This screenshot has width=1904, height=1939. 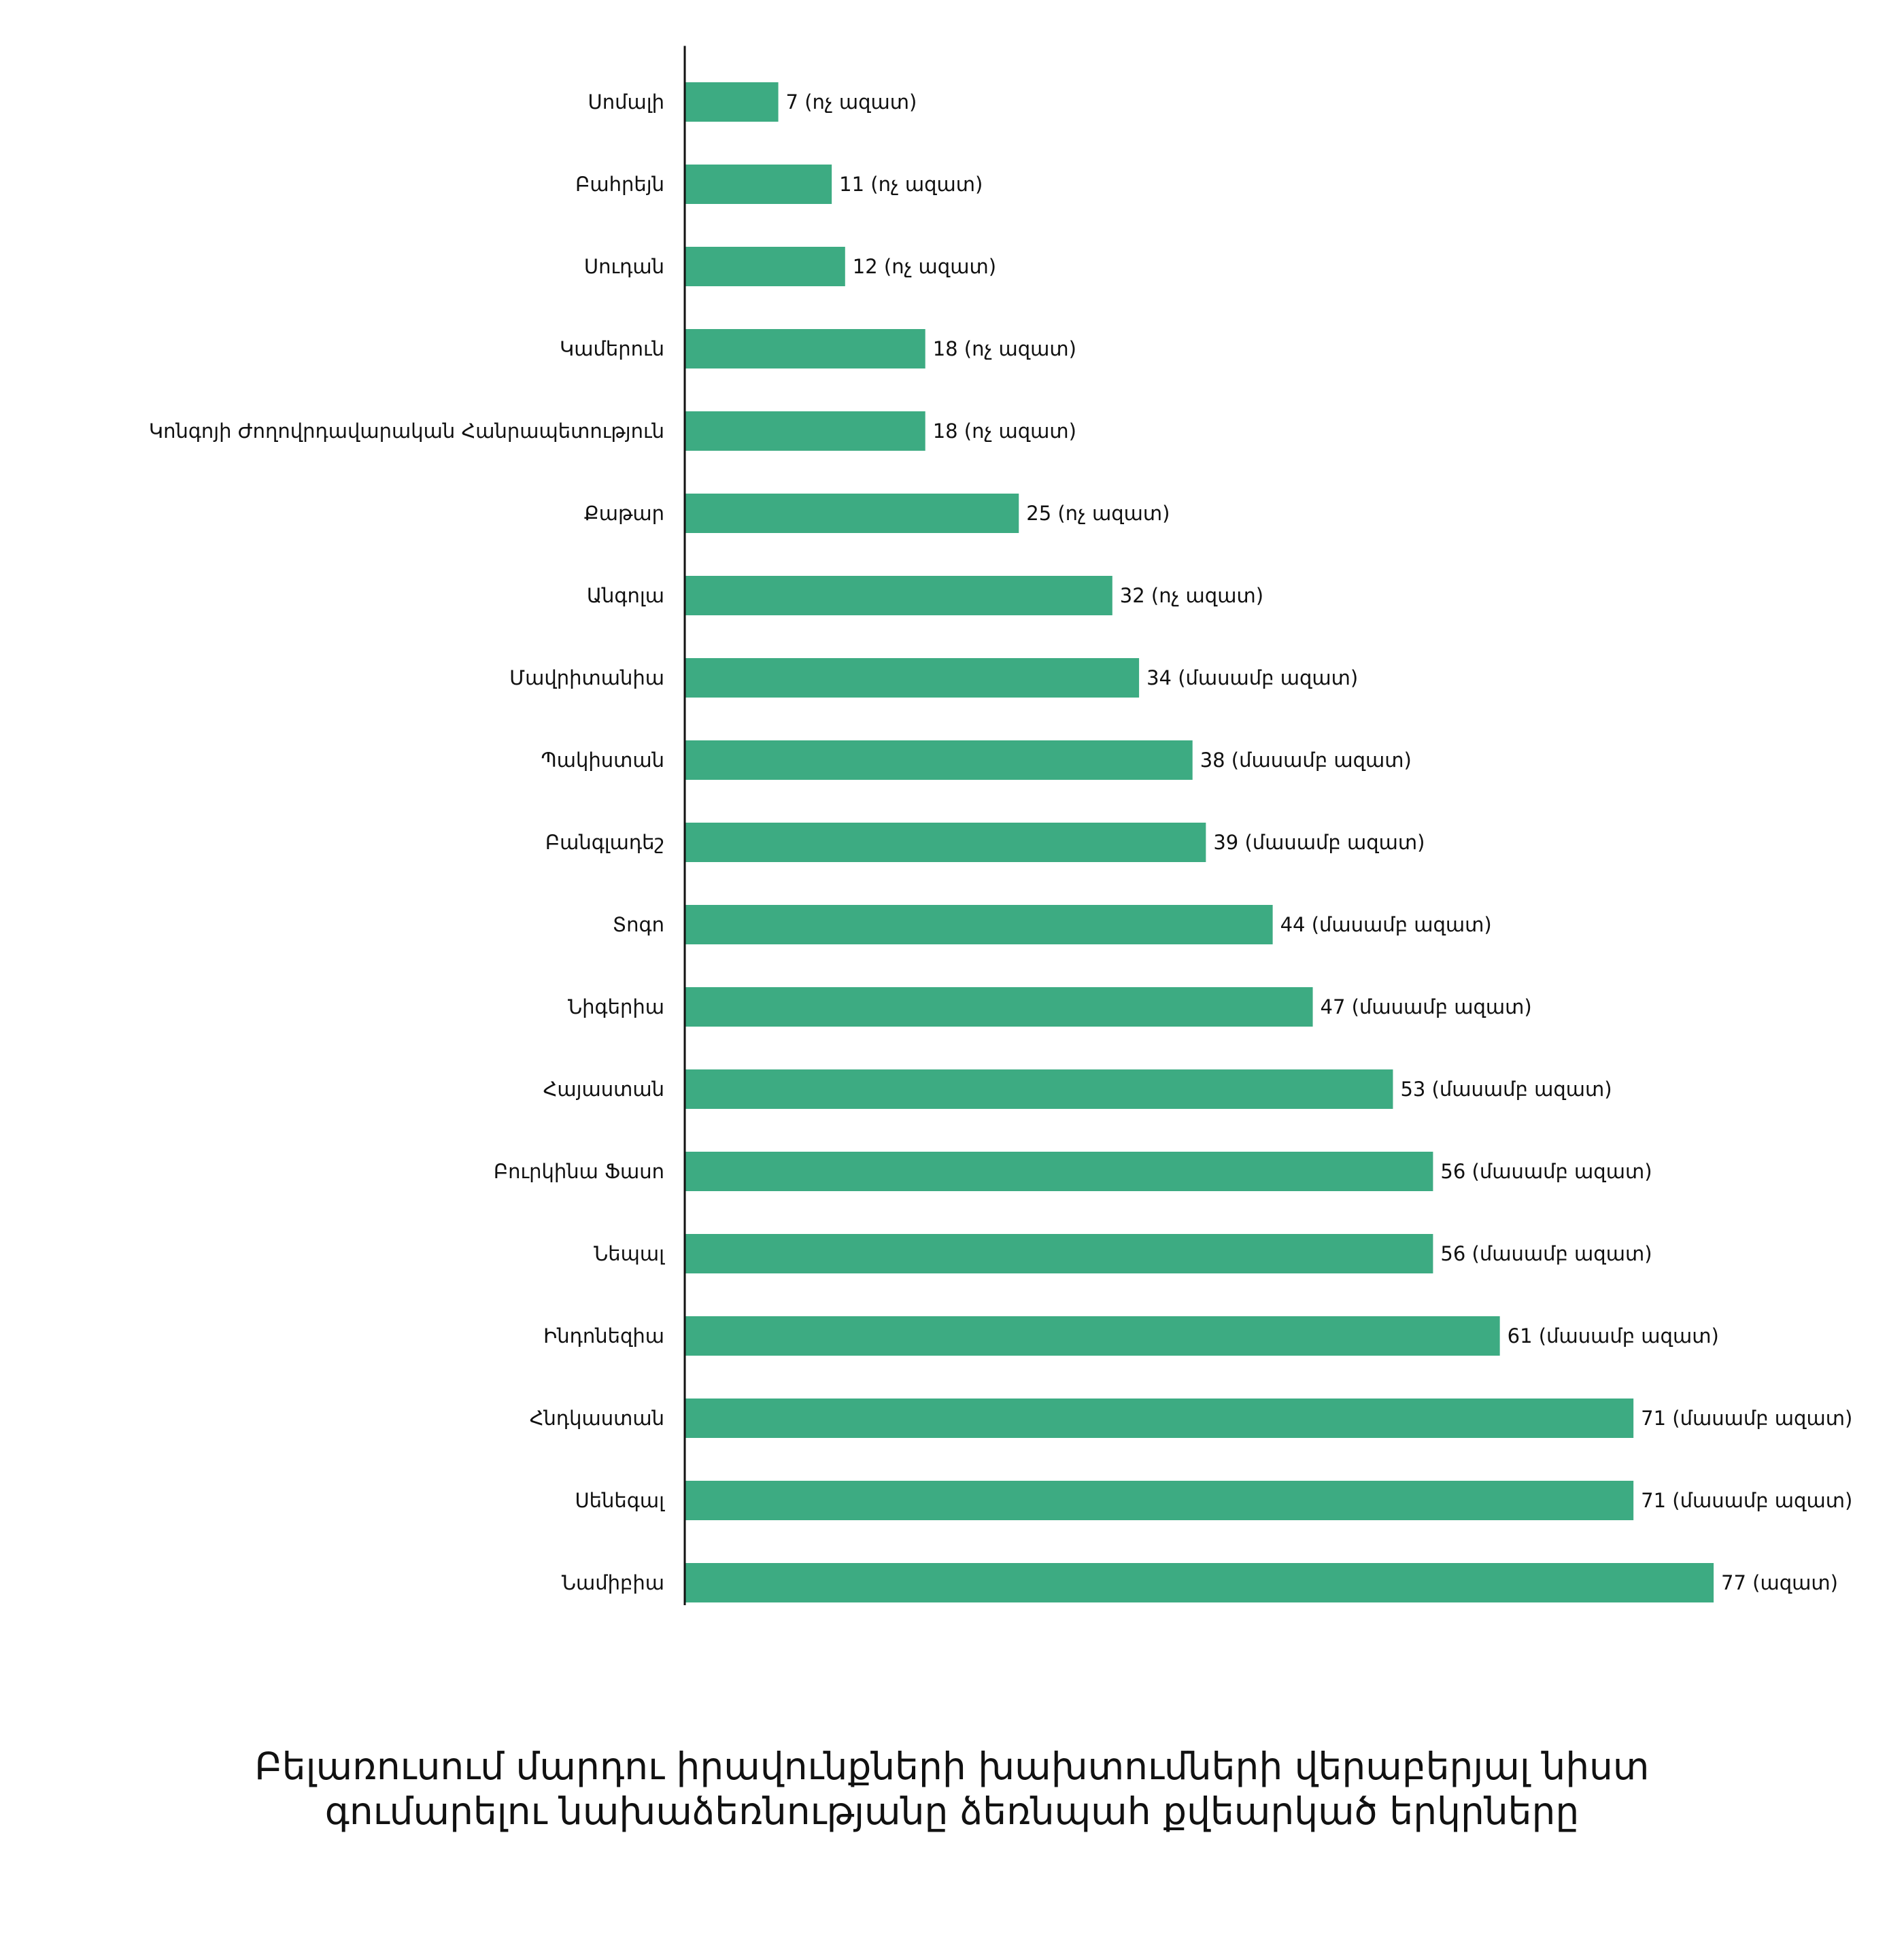 What do you see at coordinates (613, 1582) in the screenshot?
I see `category-label-18: Նամիբիա` at bounding box center [613, 1582].